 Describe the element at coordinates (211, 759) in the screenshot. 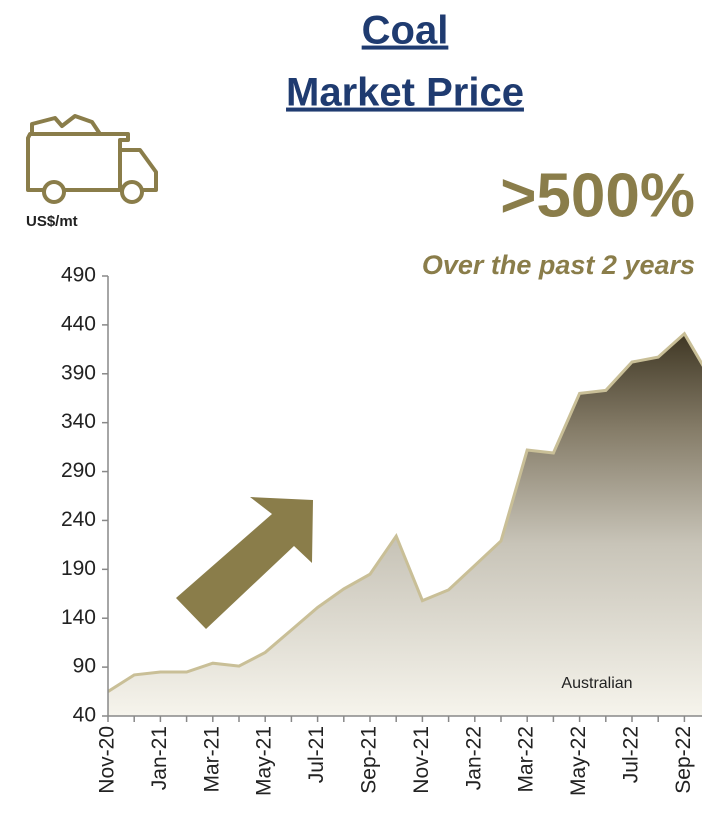

I see `x-tick-label: Mar-21` at that location.